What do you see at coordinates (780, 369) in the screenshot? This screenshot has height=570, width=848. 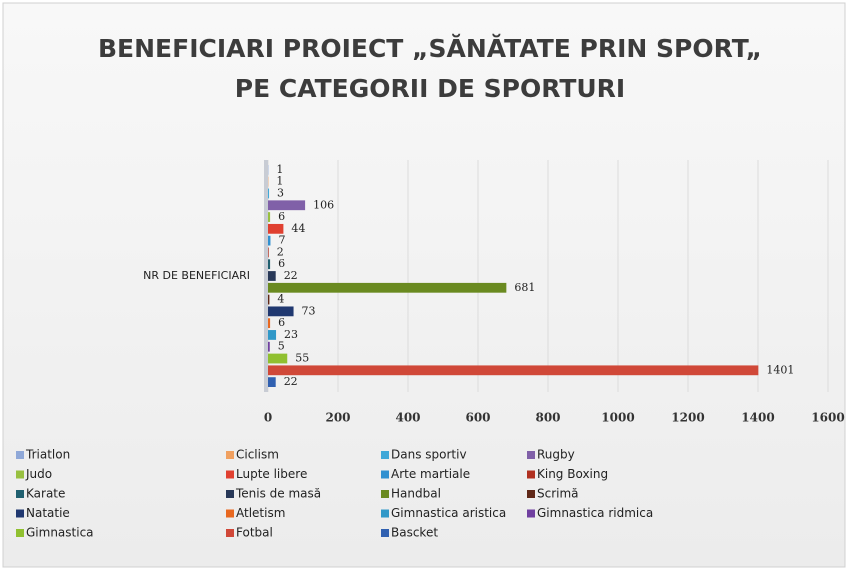 I see `data-label: 1401` at bounding box center [780, 369].